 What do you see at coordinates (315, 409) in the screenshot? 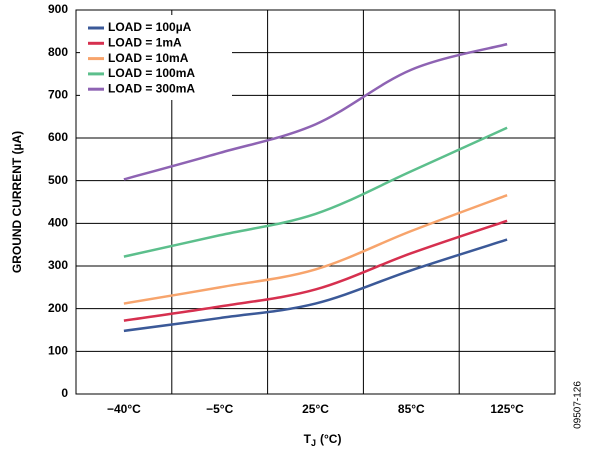
I see `x-tick-label: 25°C` at bounding box center [315, 409].